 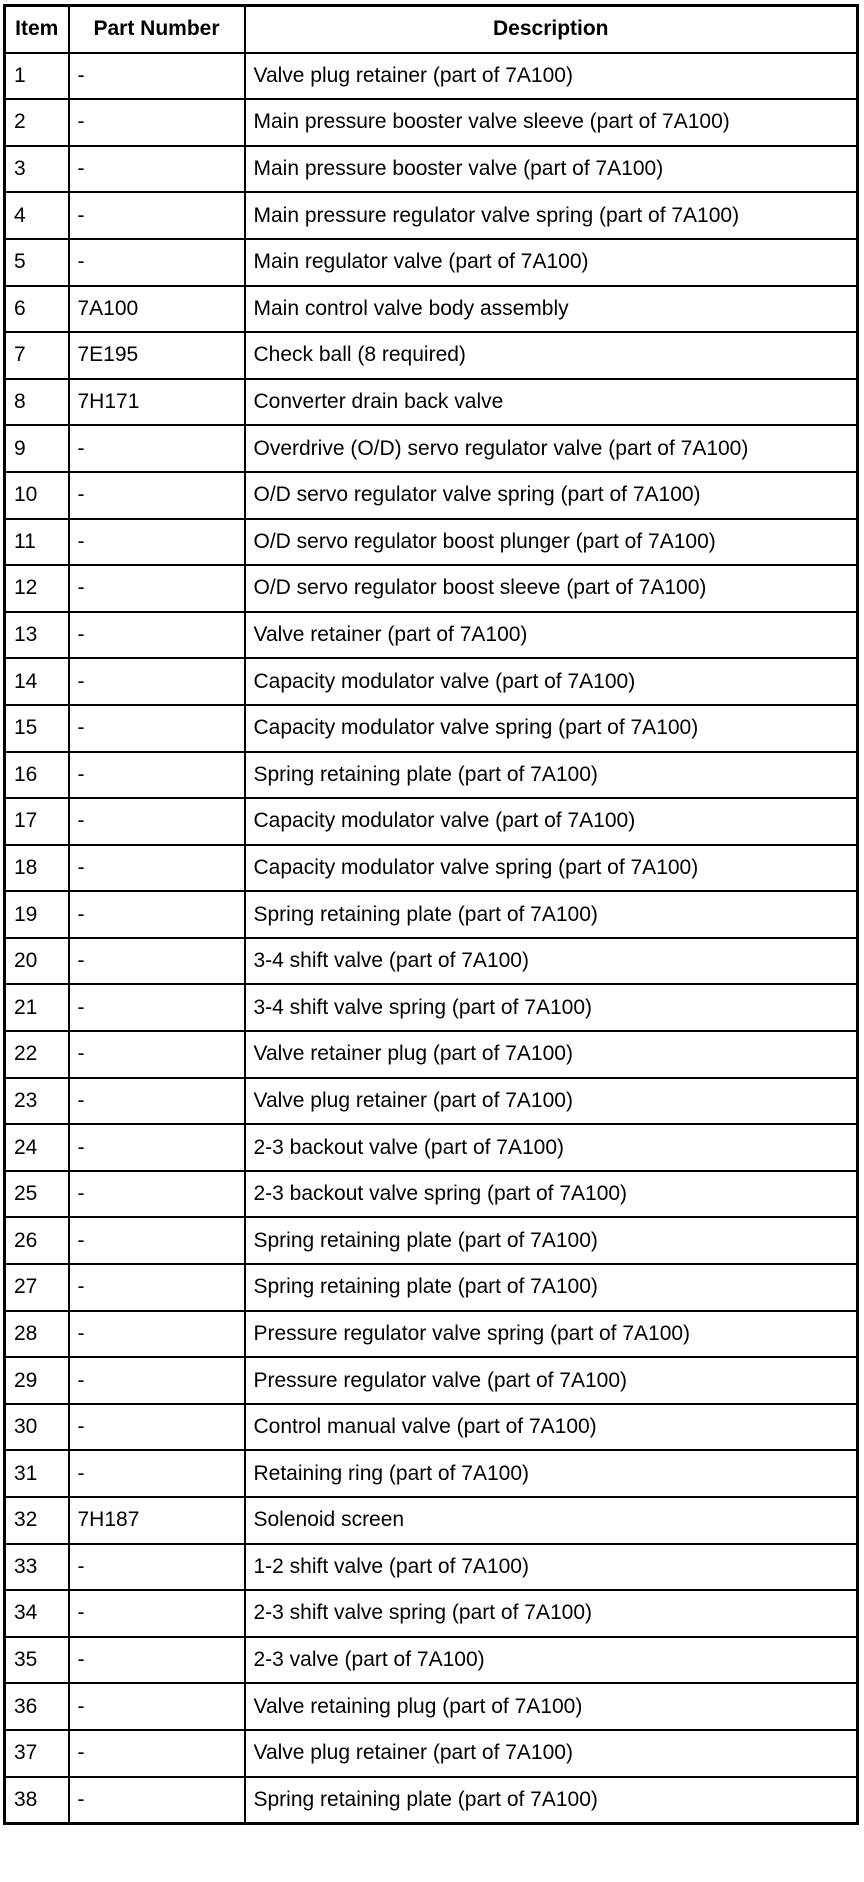 I want to click on cell-item: 36, so click(x=36, y=1706).